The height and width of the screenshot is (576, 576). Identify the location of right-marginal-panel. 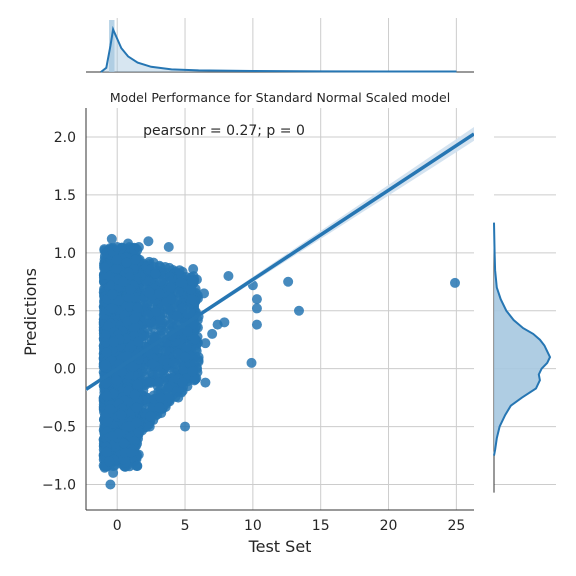
(524, 314).